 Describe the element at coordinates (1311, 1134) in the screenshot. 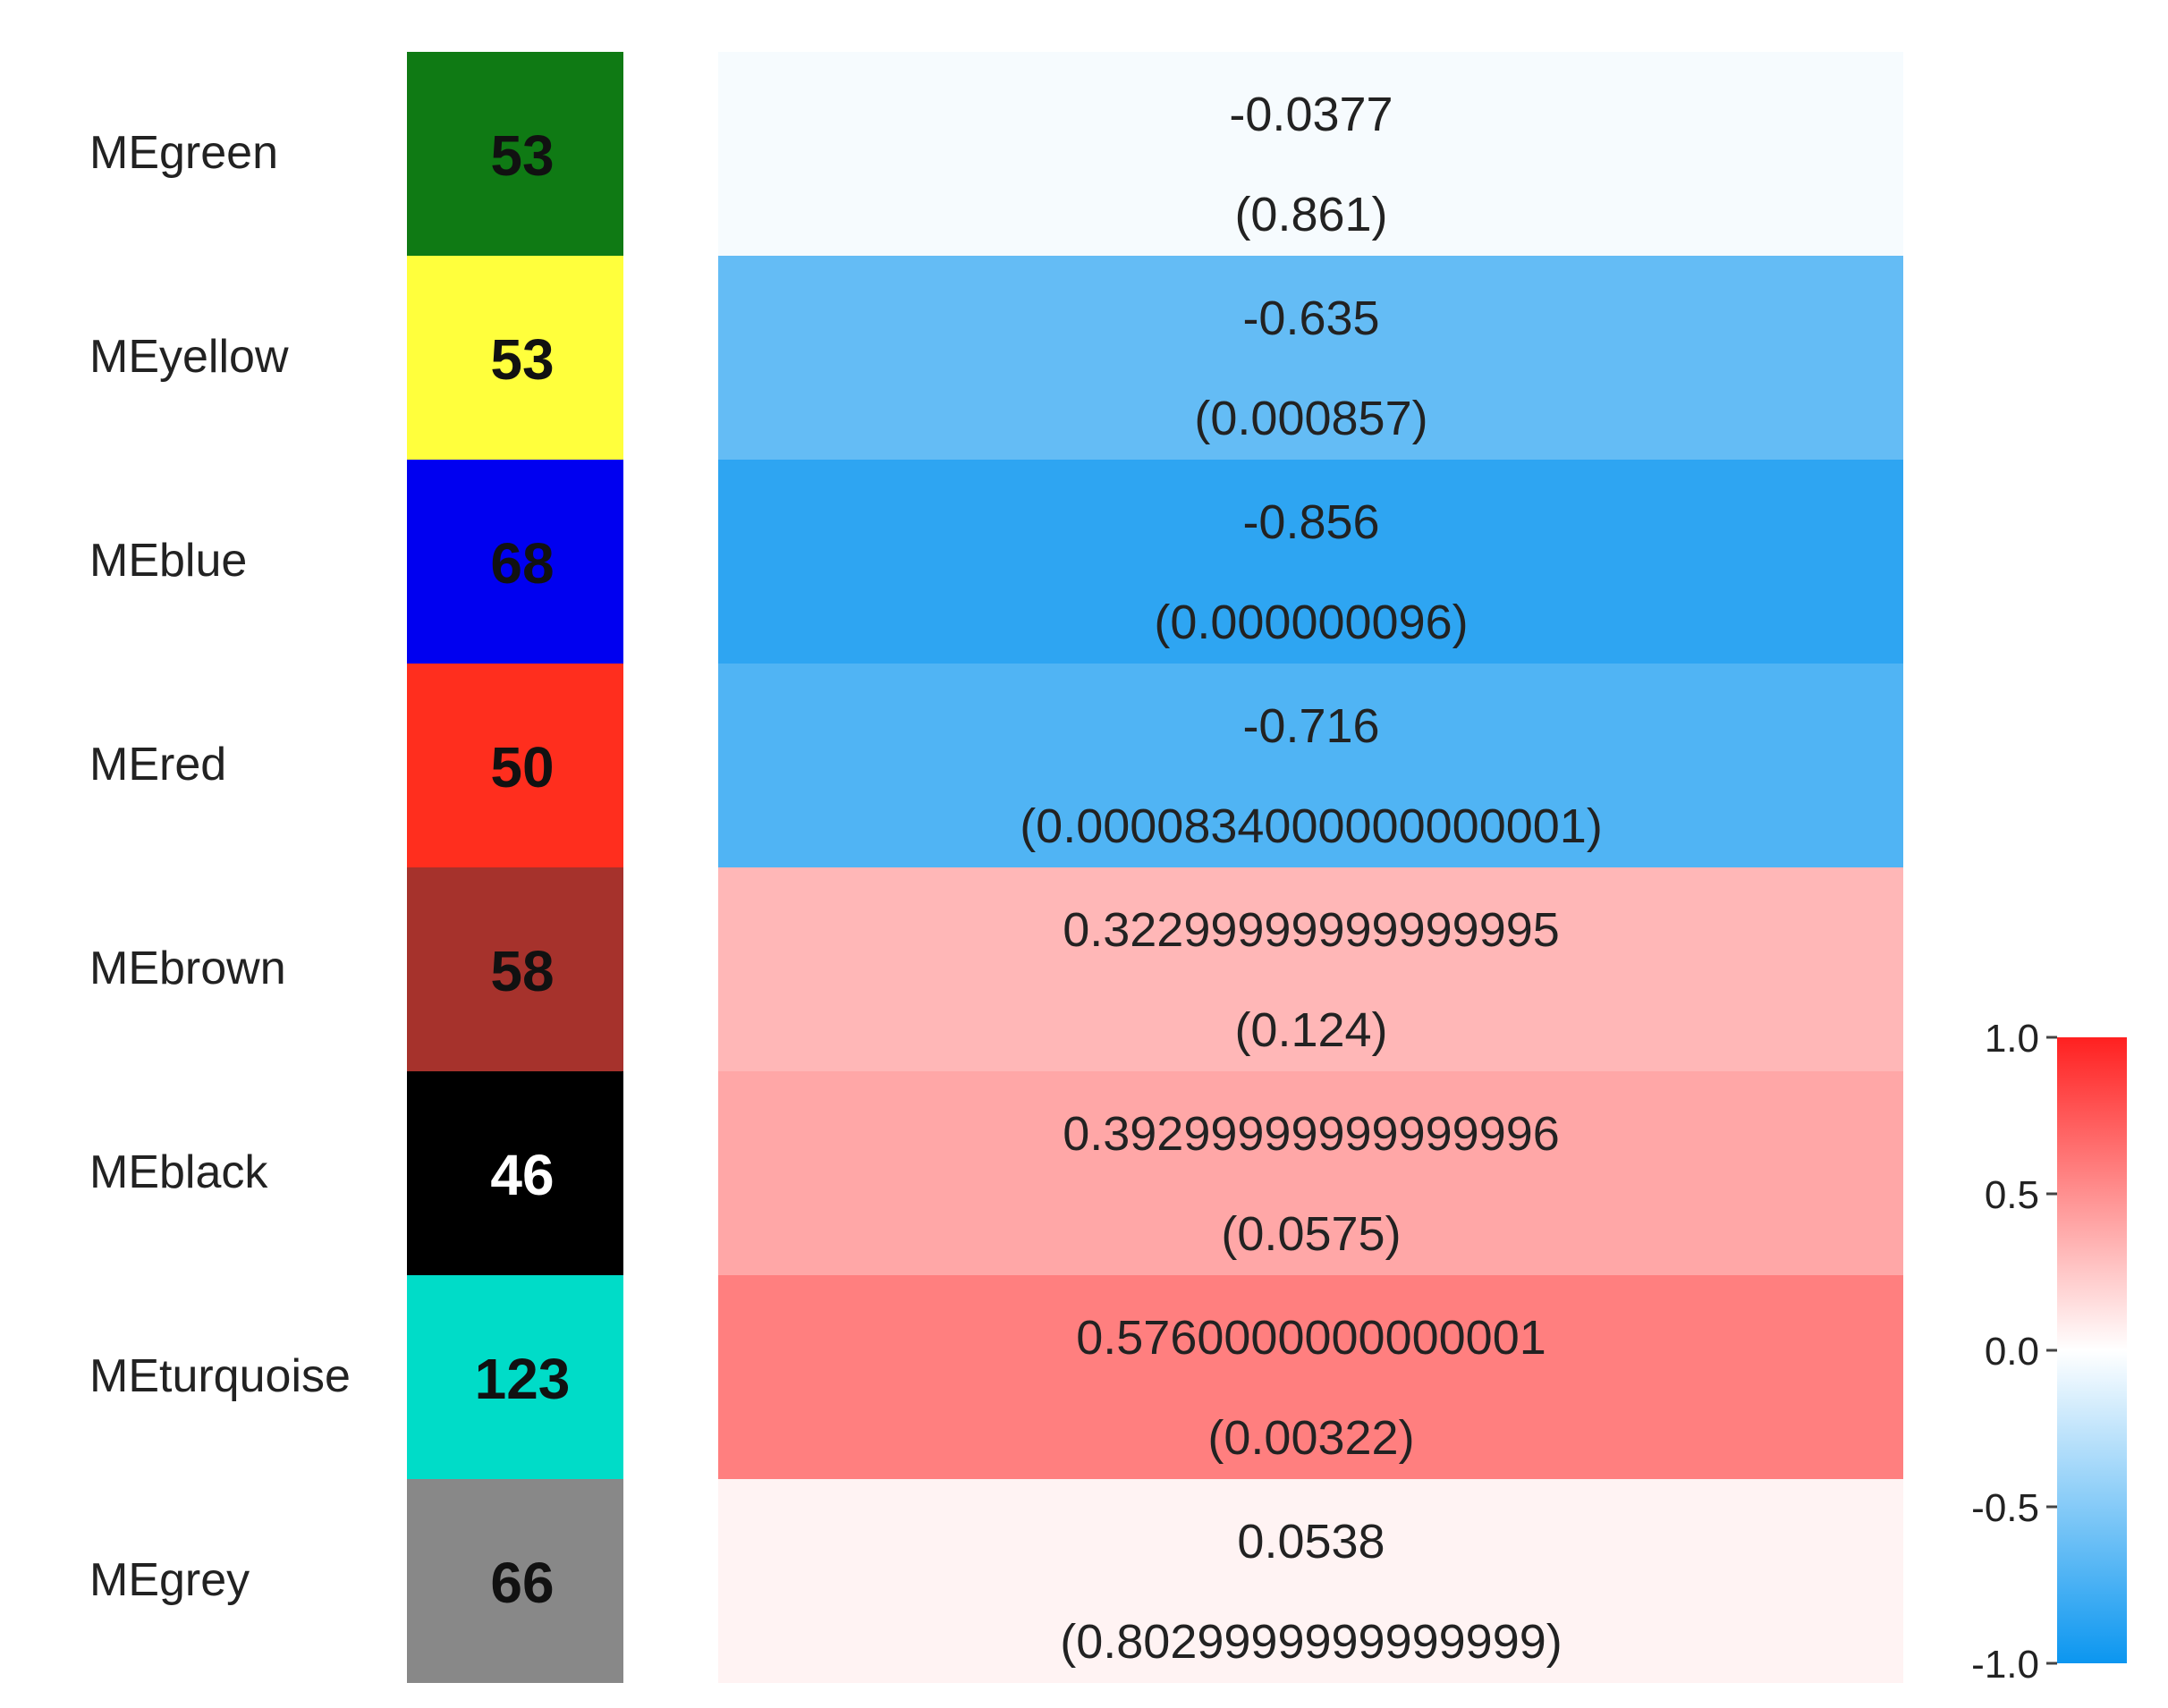

I see `correlation-label: 0.39299999999999996` at that location.